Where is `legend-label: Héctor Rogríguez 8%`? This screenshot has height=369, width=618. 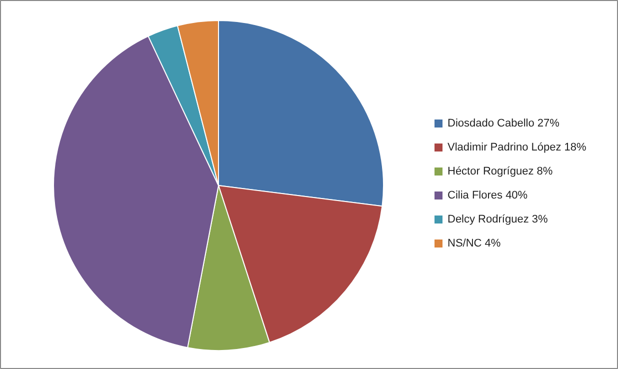 legend-label: Héctor Rogríguez 8% is located at coordinates (500, 172).